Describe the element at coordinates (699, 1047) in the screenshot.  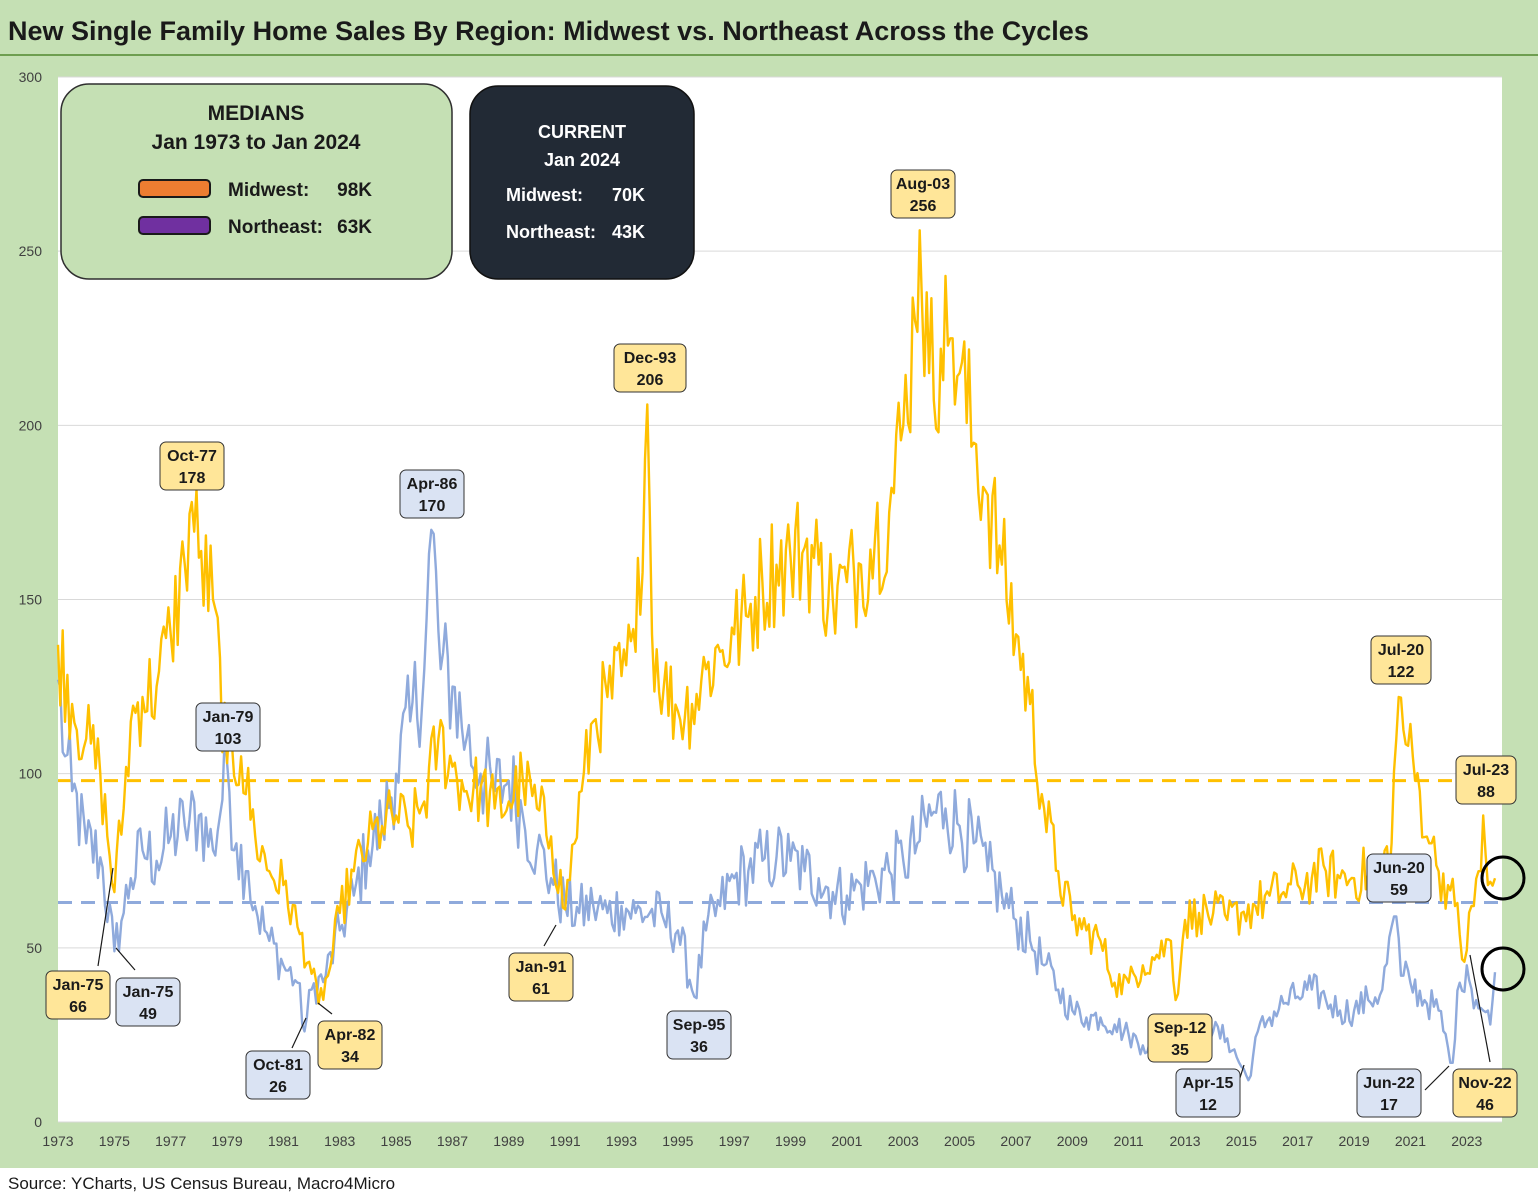
I see `annotation-value: 36` at that location.